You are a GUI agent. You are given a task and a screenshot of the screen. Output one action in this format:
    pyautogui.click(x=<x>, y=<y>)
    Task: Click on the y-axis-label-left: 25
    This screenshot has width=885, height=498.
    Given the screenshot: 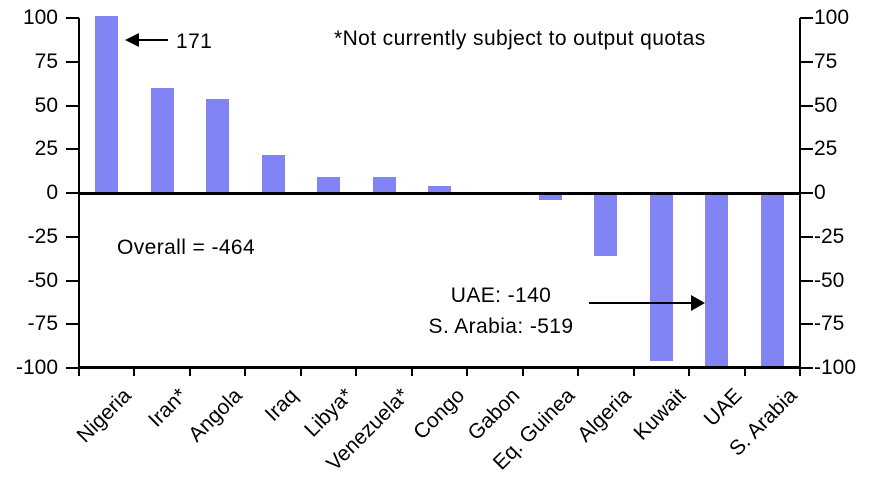 What is the action you would take?
    pyautogui.click(x=46, y=149)
    